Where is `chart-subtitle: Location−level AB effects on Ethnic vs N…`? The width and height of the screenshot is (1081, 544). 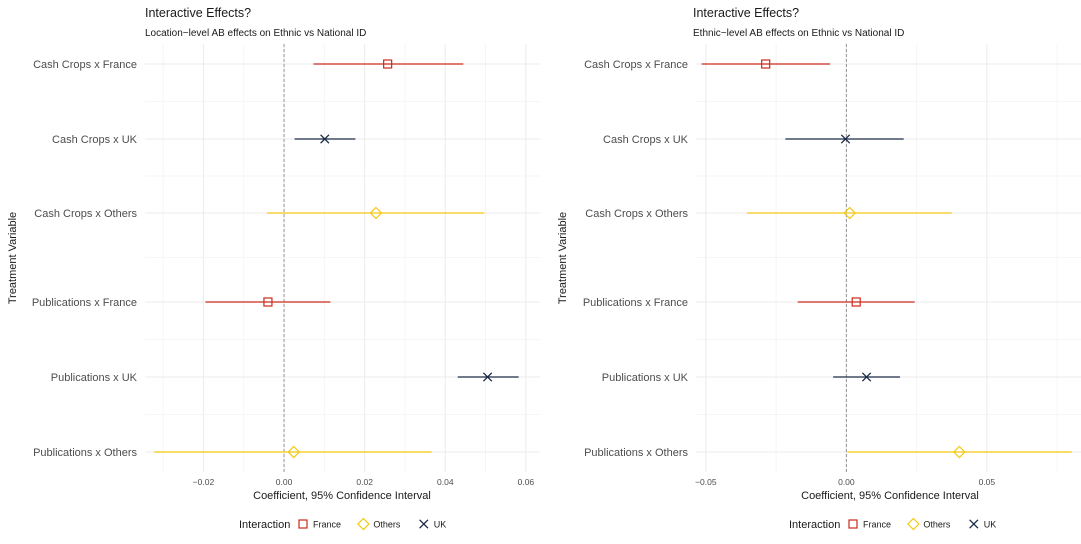 chart-subtitle: Location−level AB effects on Ethnic vs N… is located at coordinates (255, 33).